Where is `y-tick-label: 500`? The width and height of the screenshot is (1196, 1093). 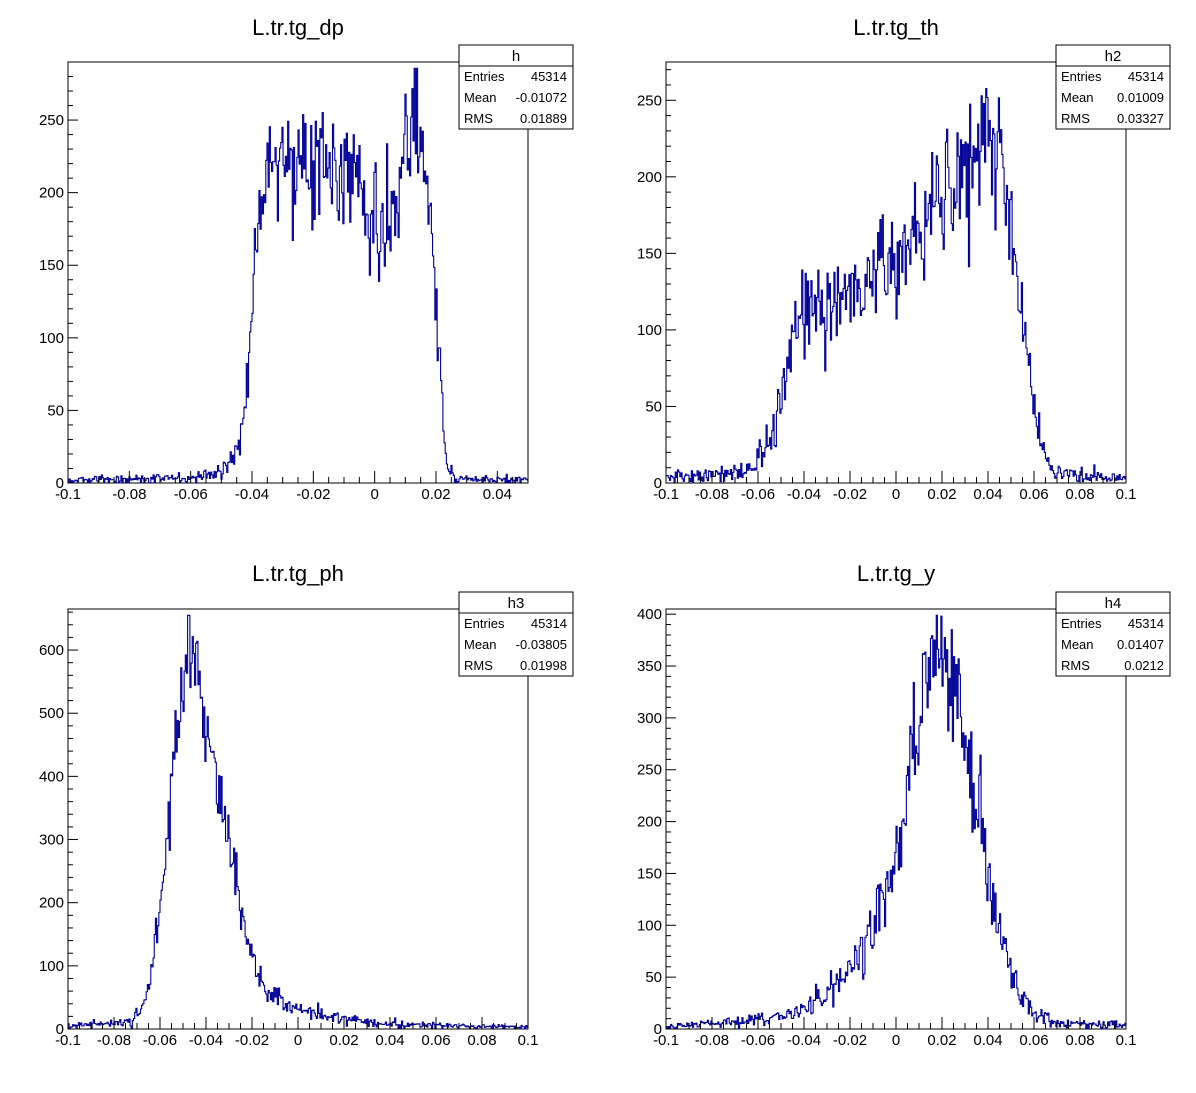
y-tick-label: 500 is located at coordinates (51, 713).